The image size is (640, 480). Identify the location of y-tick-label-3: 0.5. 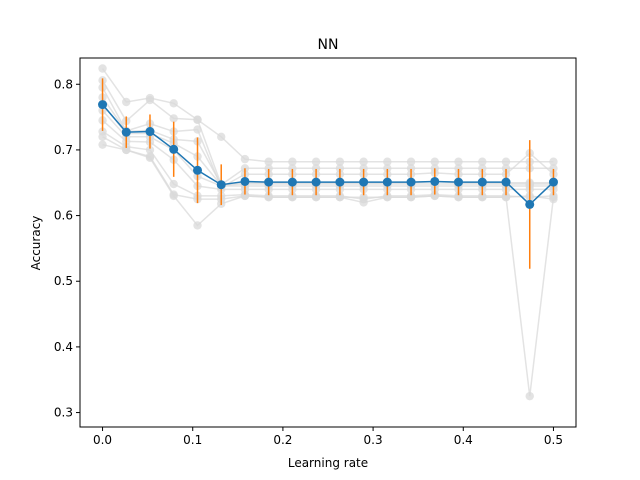
(63, 281).